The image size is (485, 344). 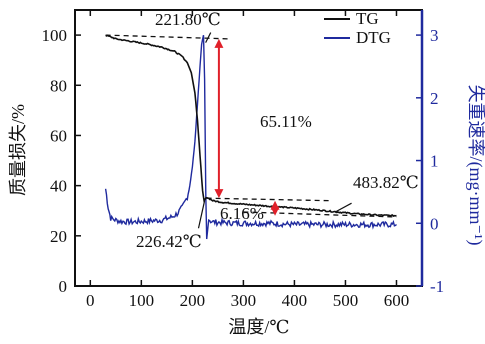 I want to click on annotation-label: 483.82℃, so click(x=386, y=182).